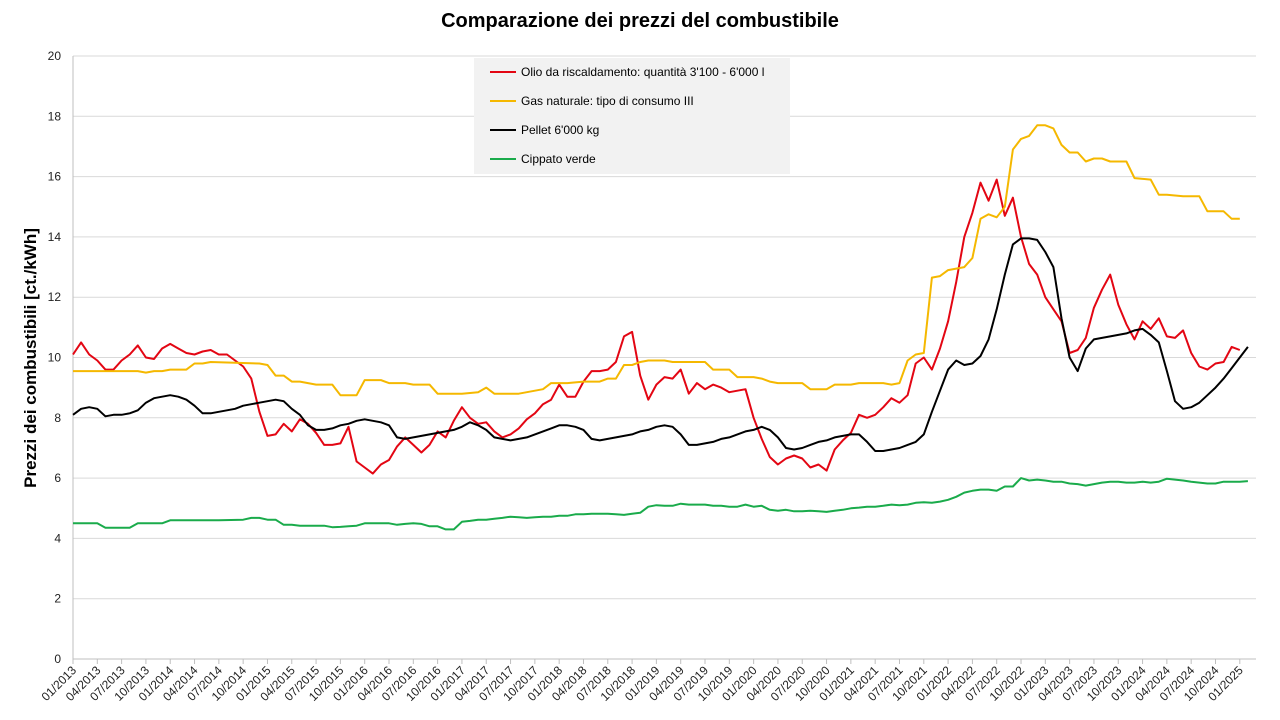 Image resolution: width=1280 pixels, height=720 pixels. What do you see at coordinates (55, 297) in the screenshot?
I see `y-tick-label: 12` at bounding box center [55, 297].